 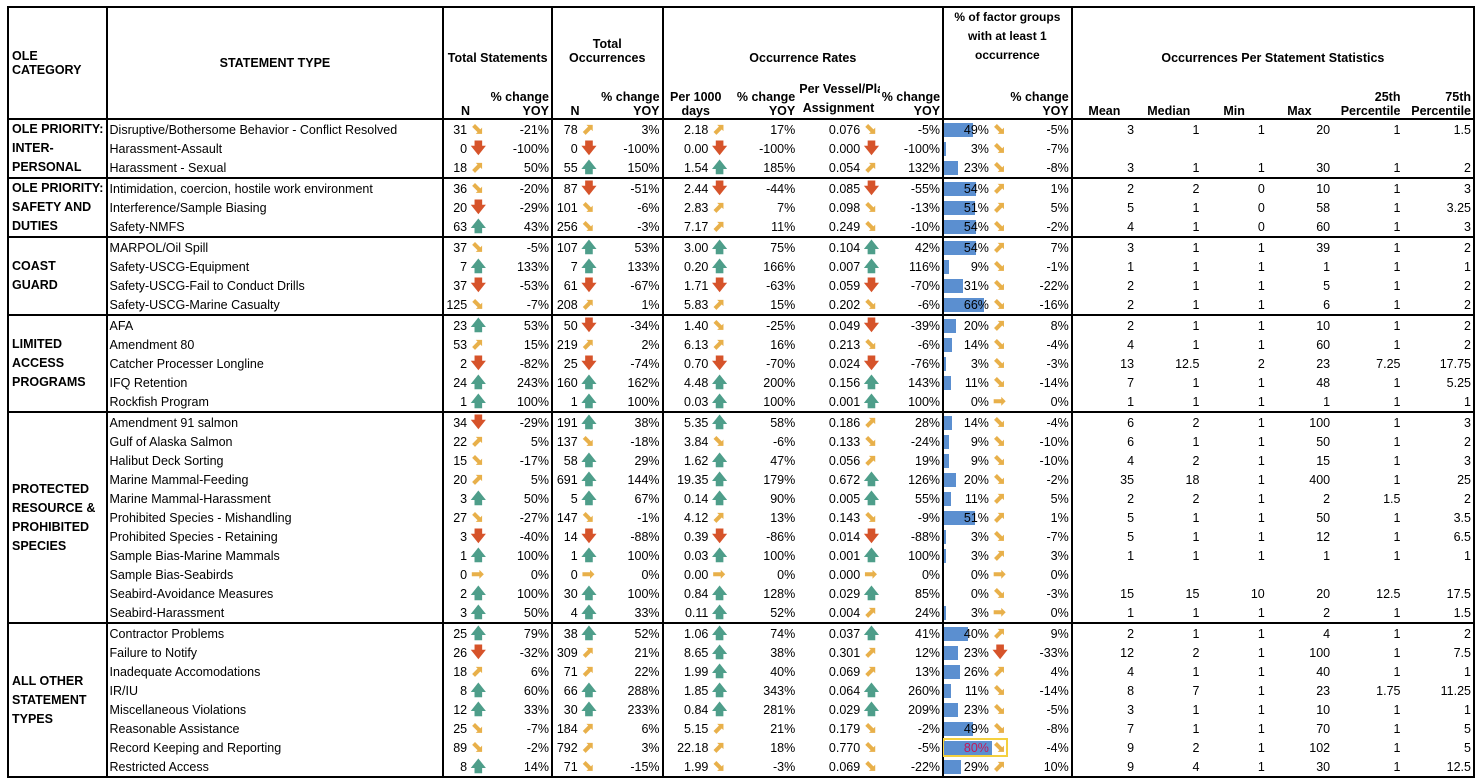 What do you see at coordinates (696, 266) in the screenshot?
I see `rate-per-1000-value: 0.20` at bounding box center [696, 266].